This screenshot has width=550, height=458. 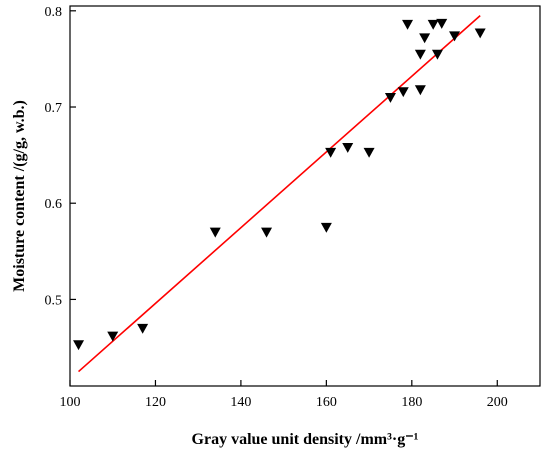 What do you see at coordinates (54, 108) in the screenshot?
I see `y-tick-label: 0.7` at bounding box center [54, 108].